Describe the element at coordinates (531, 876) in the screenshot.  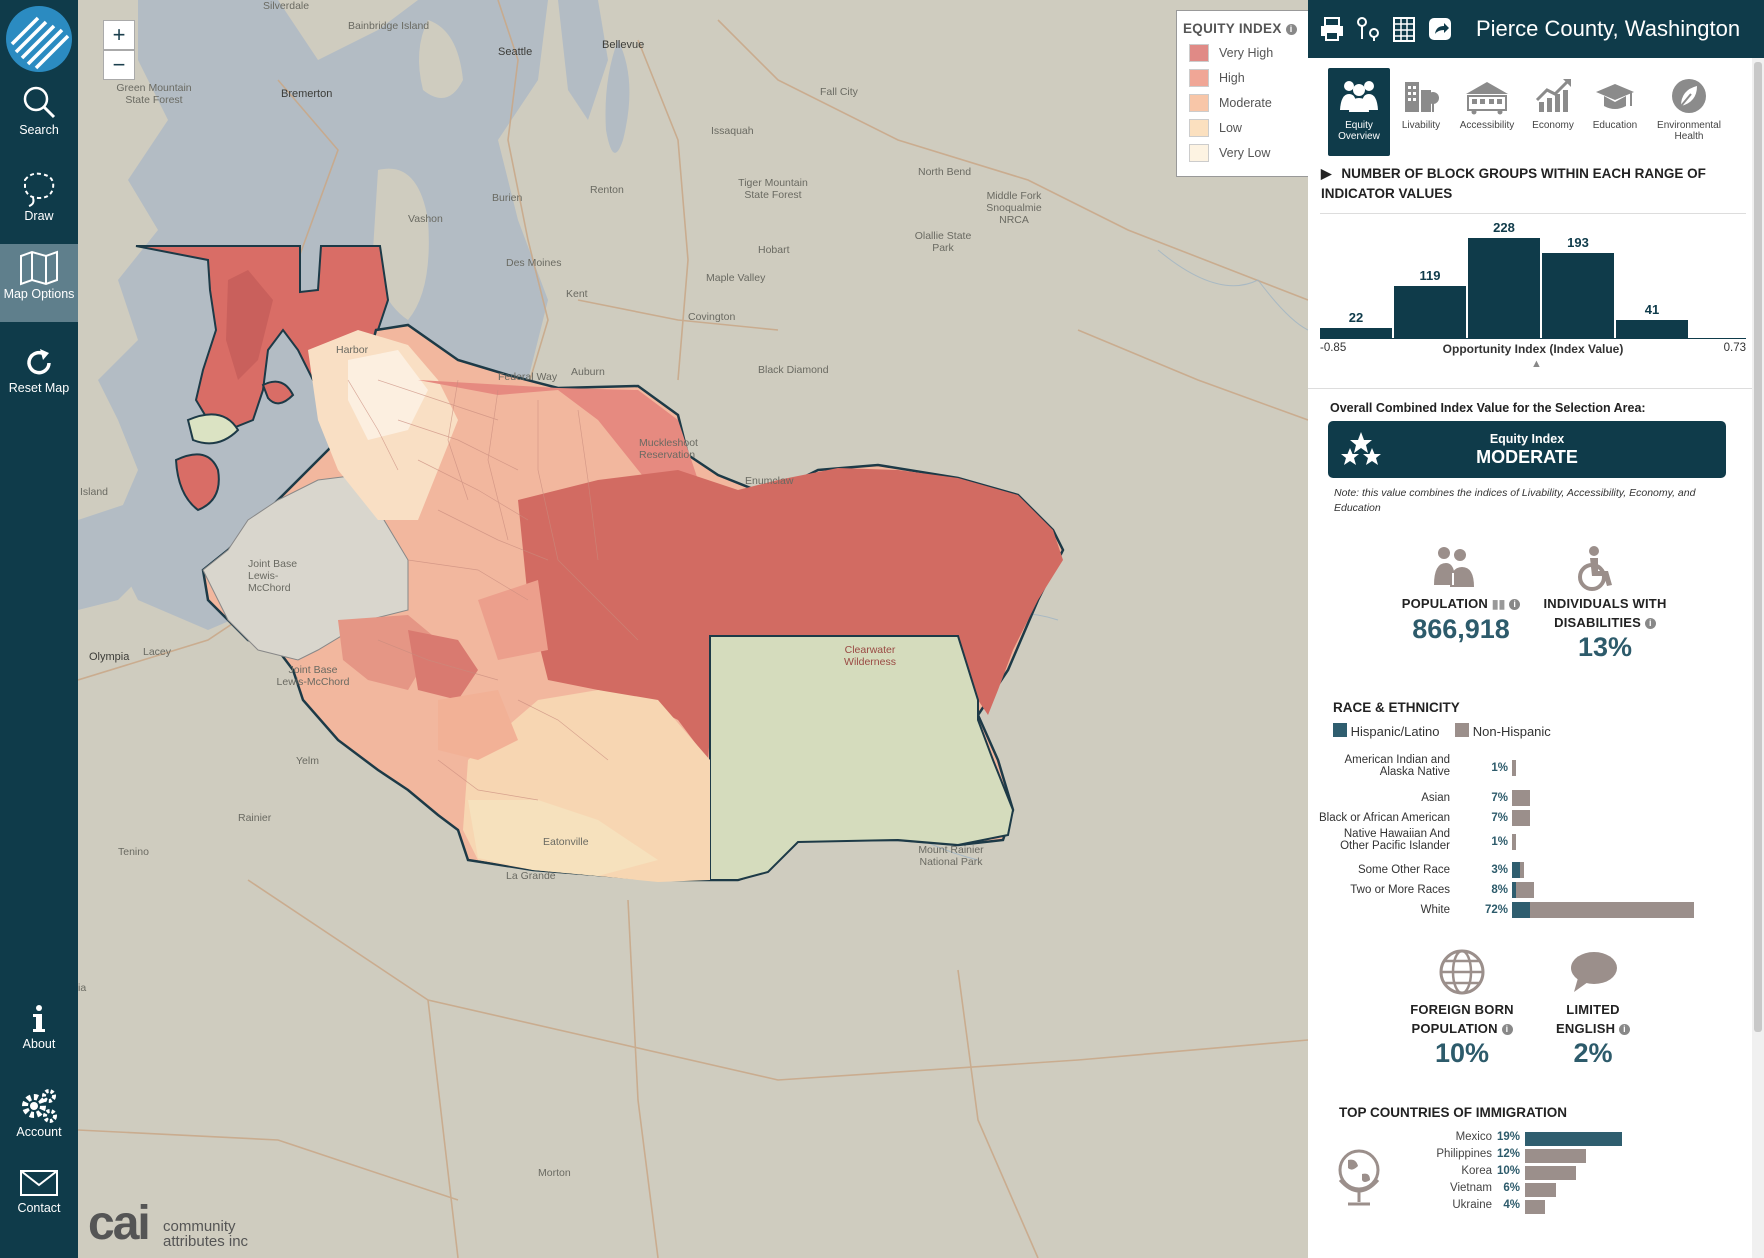
I see `map-label-la-grande: La Grande` at that location.